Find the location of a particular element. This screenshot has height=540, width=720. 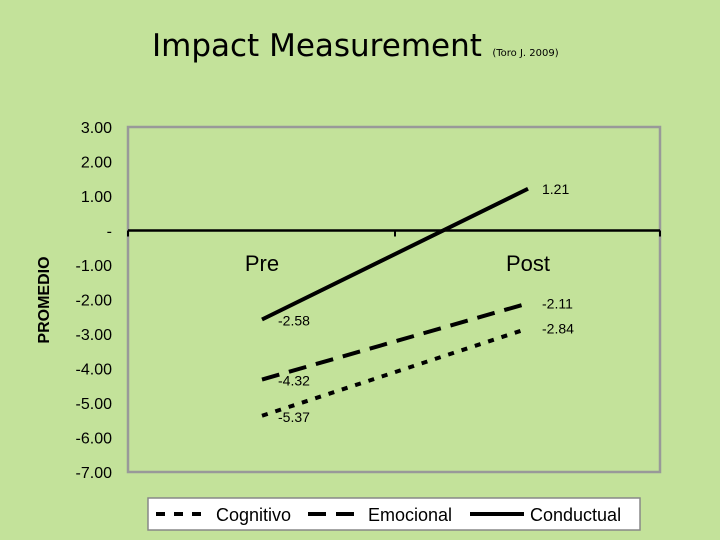

series-line-conductual is located at coordinates (395, 254).